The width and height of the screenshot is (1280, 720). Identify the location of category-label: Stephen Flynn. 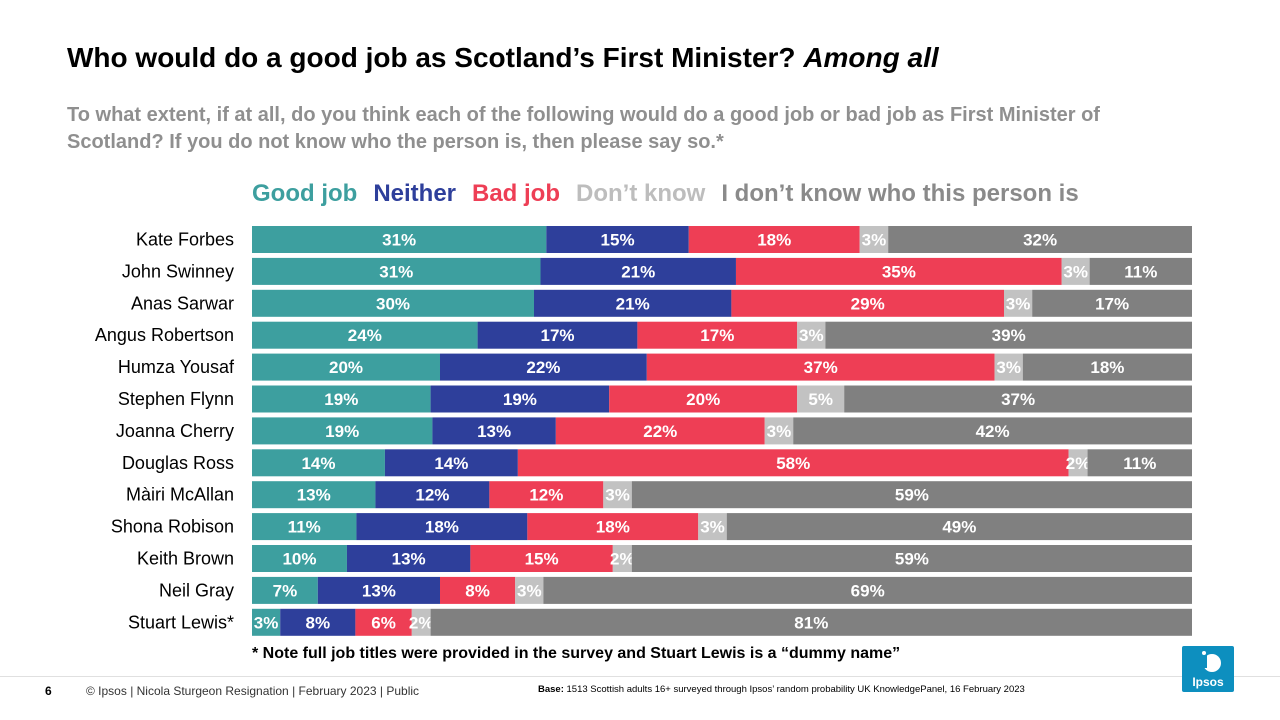
(176, 399).